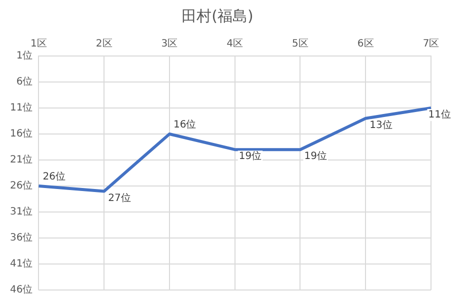  I want to click on y-tick-label: 26位, so click(21, 186).